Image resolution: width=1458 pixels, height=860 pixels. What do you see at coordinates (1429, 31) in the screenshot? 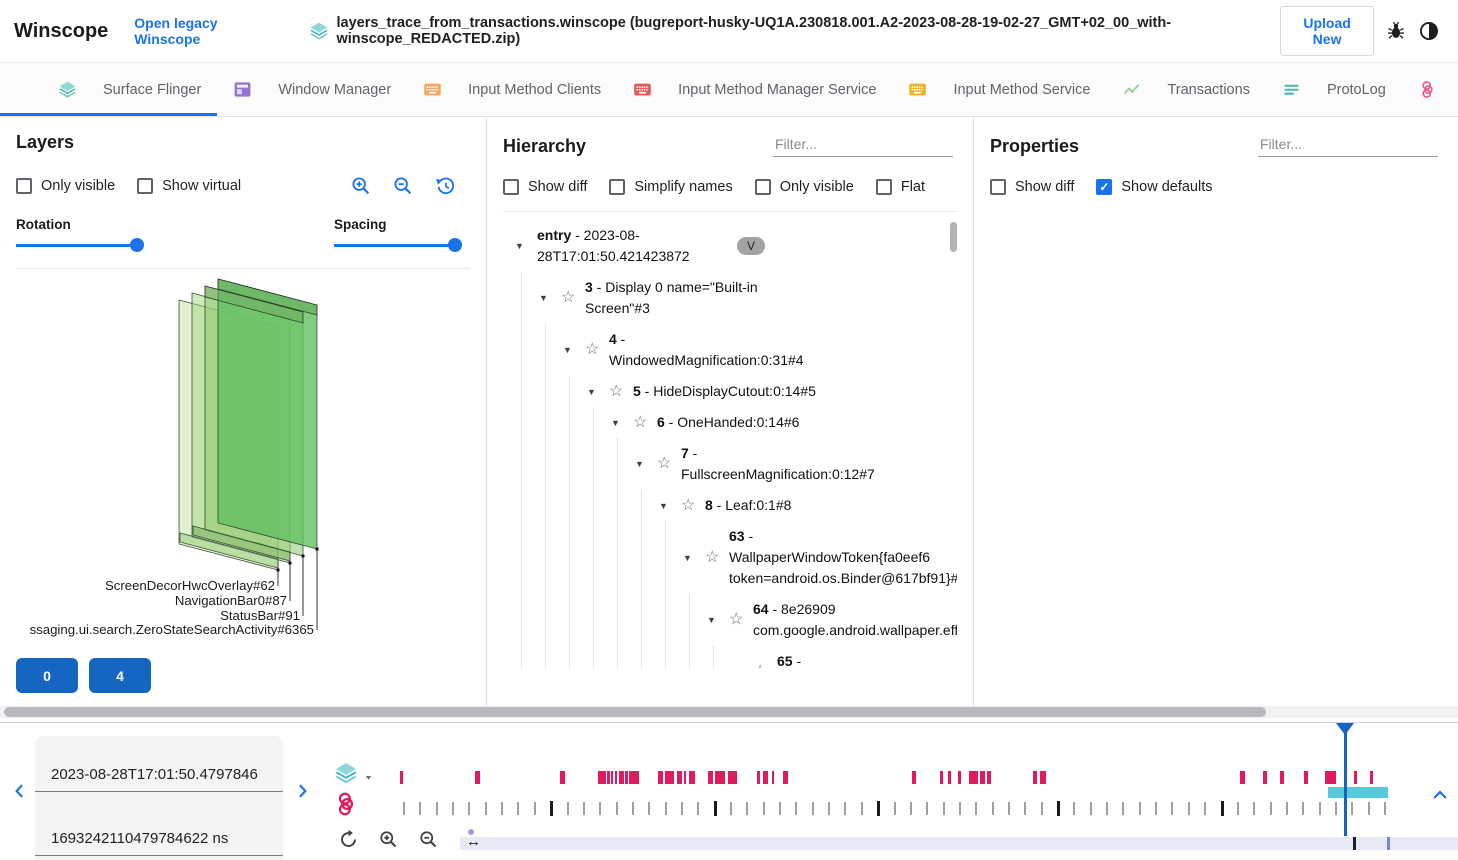
I see `dark-mode-toggle-icon` at bounding box center [1429, 31].